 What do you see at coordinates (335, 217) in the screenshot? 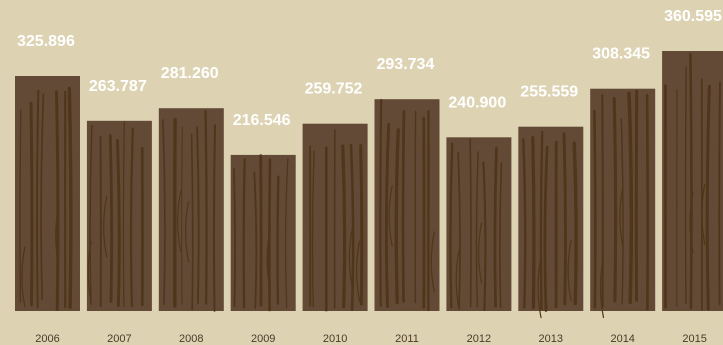
I see `bar-2010` at bounding box center [335, 217].